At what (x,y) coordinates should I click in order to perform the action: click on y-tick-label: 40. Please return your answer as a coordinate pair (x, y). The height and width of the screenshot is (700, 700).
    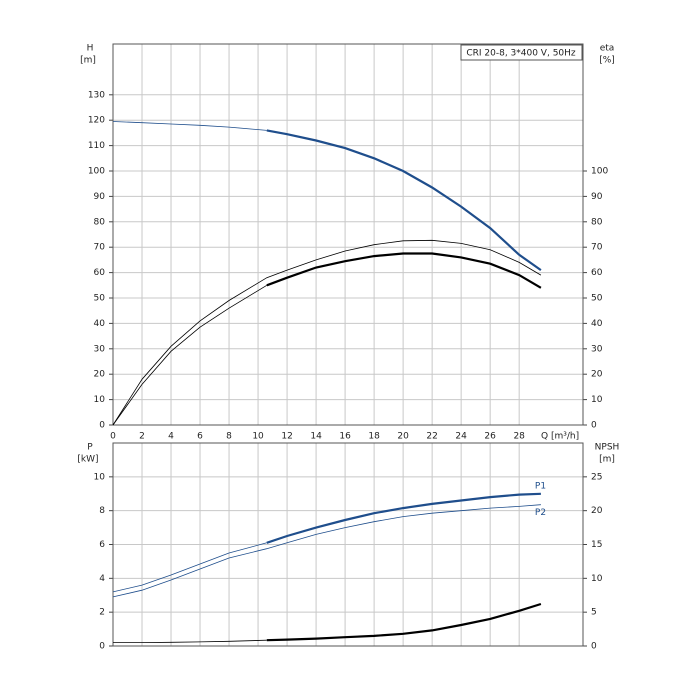
    Looking at the image, I should click on (100, 324).